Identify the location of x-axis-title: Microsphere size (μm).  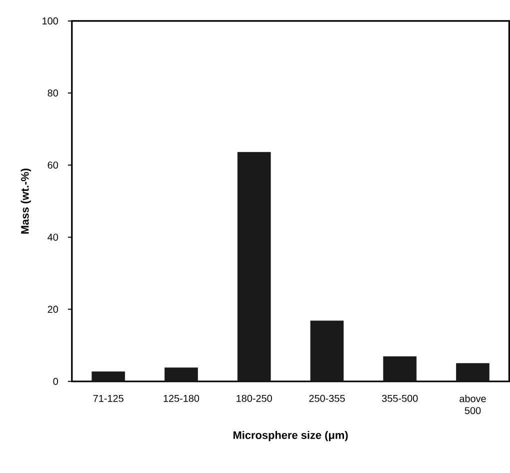
(291, 436).